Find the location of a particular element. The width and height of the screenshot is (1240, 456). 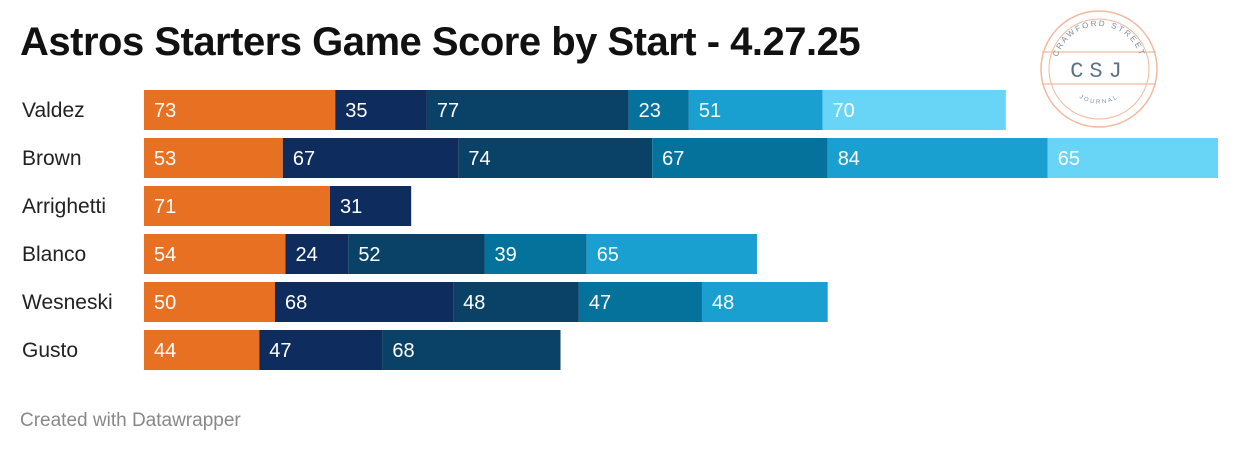

data-label: 74 is located at coordinates (479, 159).